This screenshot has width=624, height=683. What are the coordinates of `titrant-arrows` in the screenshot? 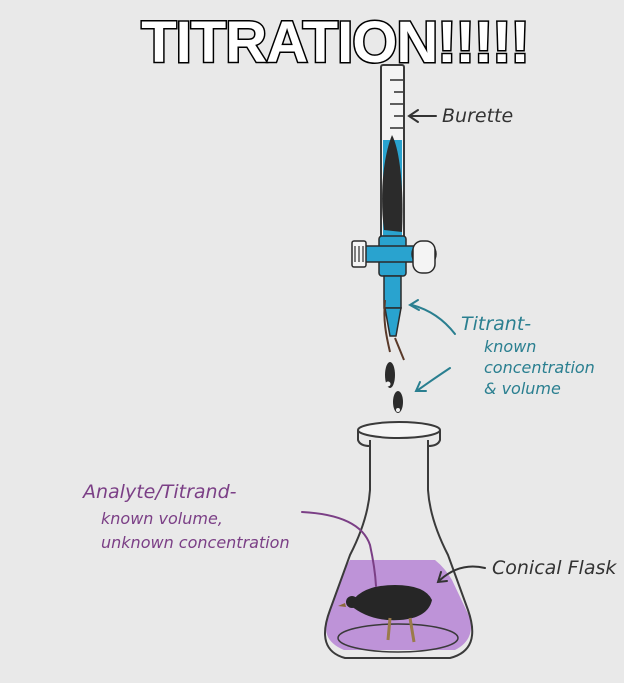 It's located at (432, 345).